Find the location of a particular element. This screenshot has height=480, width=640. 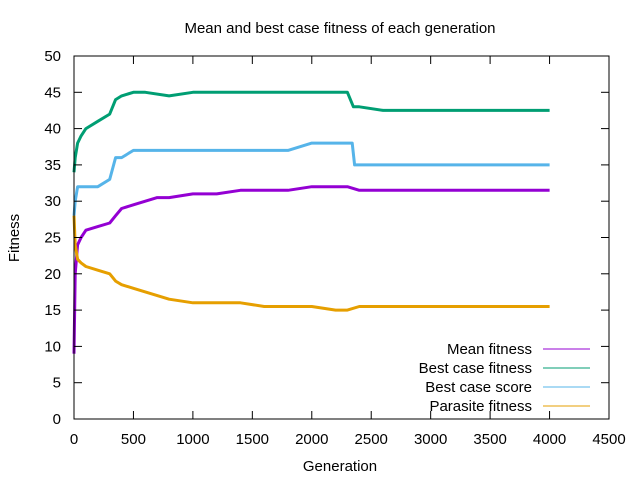

legend-label-1: Best case fitness is located at coordinates (475, 368).